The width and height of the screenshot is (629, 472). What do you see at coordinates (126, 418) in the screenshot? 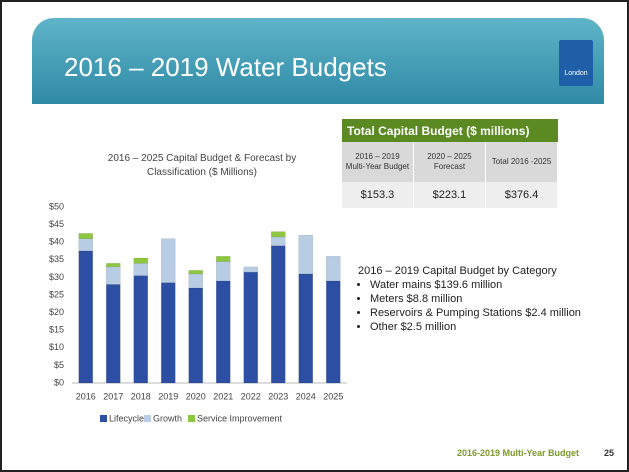
I see `legend-label: Lifecycle` at bounding box center [126, 418].